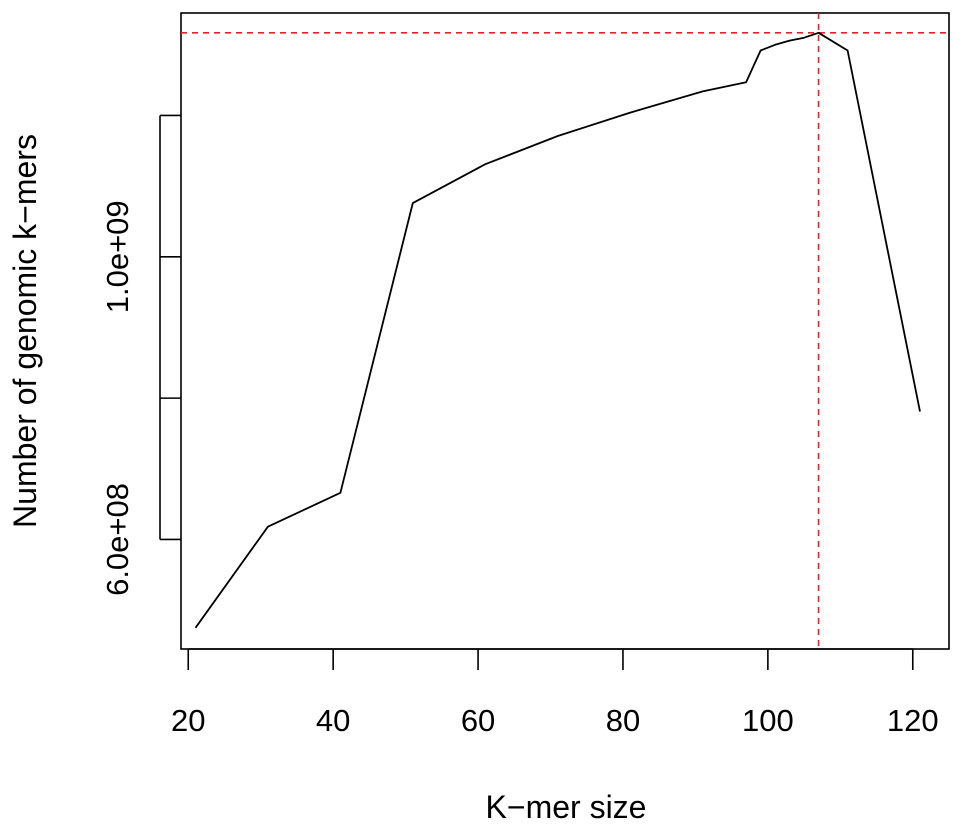 This screenshot has height=831, width=963. I want to click on x-tick-label: 20, so click(188, 720).